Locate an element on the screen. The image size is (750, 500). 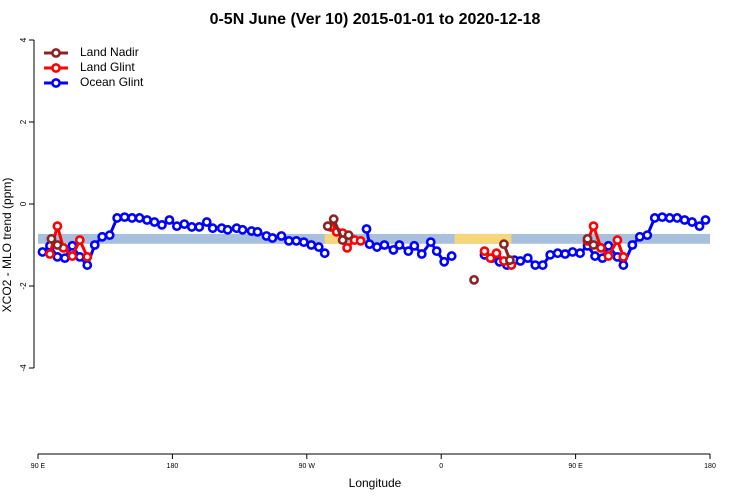
y-tick-label: 4 is located at coordinates (23, 39).